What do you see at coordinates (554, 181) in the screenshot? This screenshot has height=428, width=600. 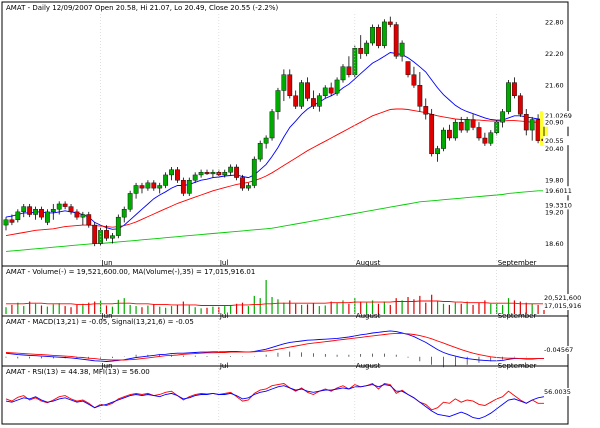 I see `price-tick-label: 19.80` at bounding box center [554, 181].